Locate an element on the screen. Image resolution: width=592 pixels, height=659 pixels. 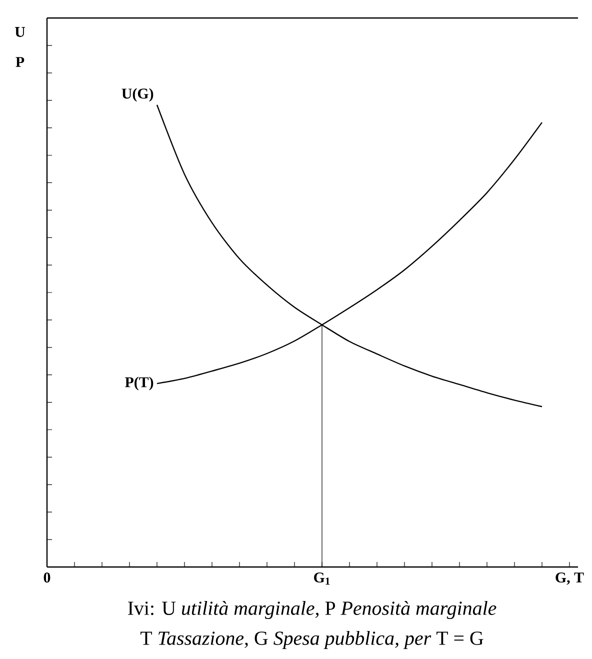
text: Ivi: U utilità marginale, P Penosità marginale is located at coordinates (312, 610).